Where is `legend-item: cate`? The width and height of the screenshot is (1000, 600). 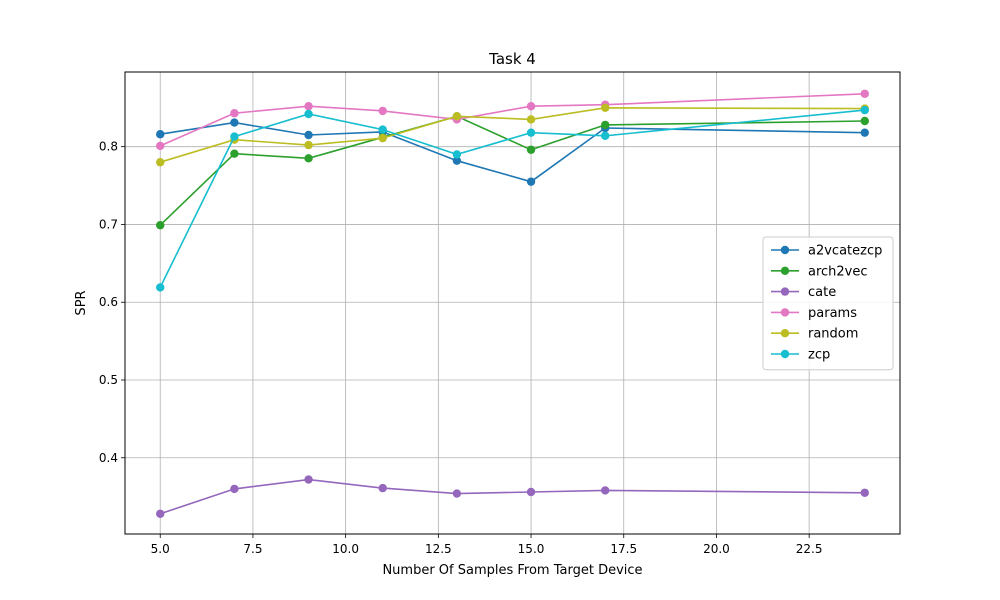 legend-item: cate is located at coordinates (803, 292).